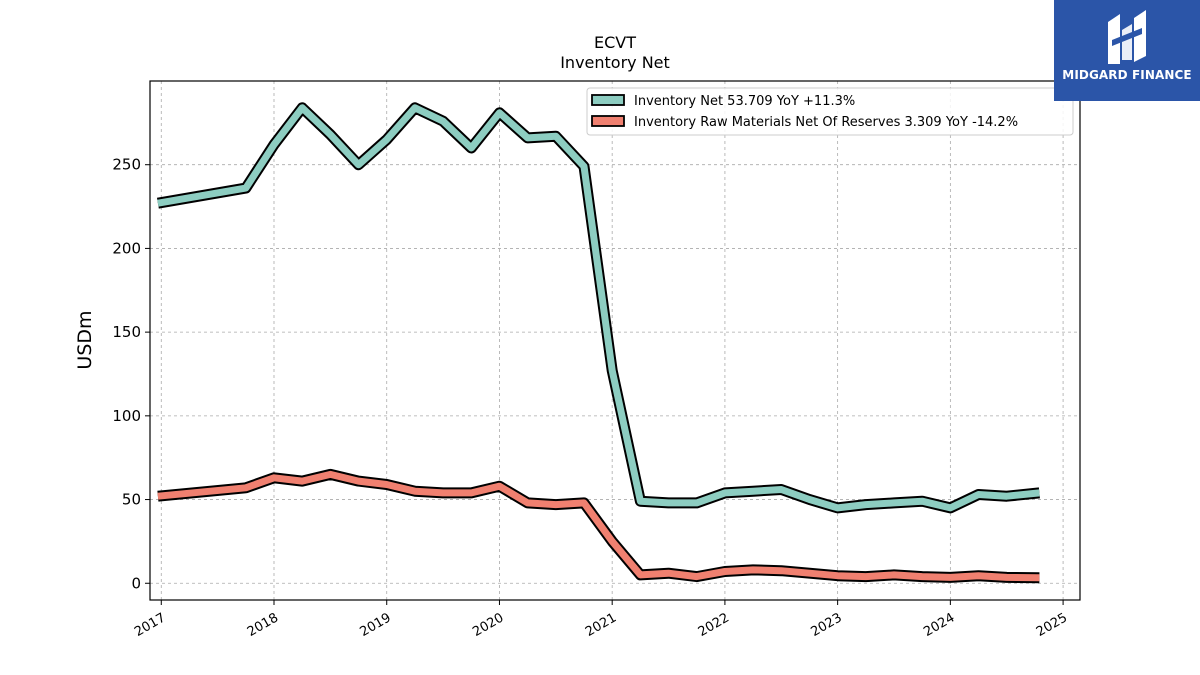 The image size is (1200, 675). What do you see at coordinates (1052, 625) in the screenshot?
I see `x-tick-label: 2025` at bounding box center [1052, 625].